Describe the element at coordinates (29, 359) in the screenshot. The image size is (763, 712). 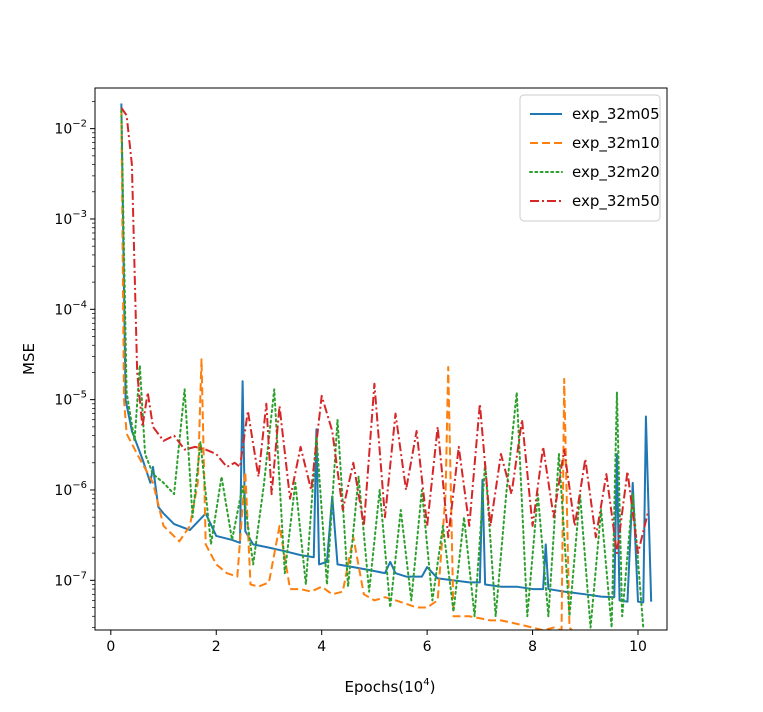
I see `y-axis-label: MSE` at that location.